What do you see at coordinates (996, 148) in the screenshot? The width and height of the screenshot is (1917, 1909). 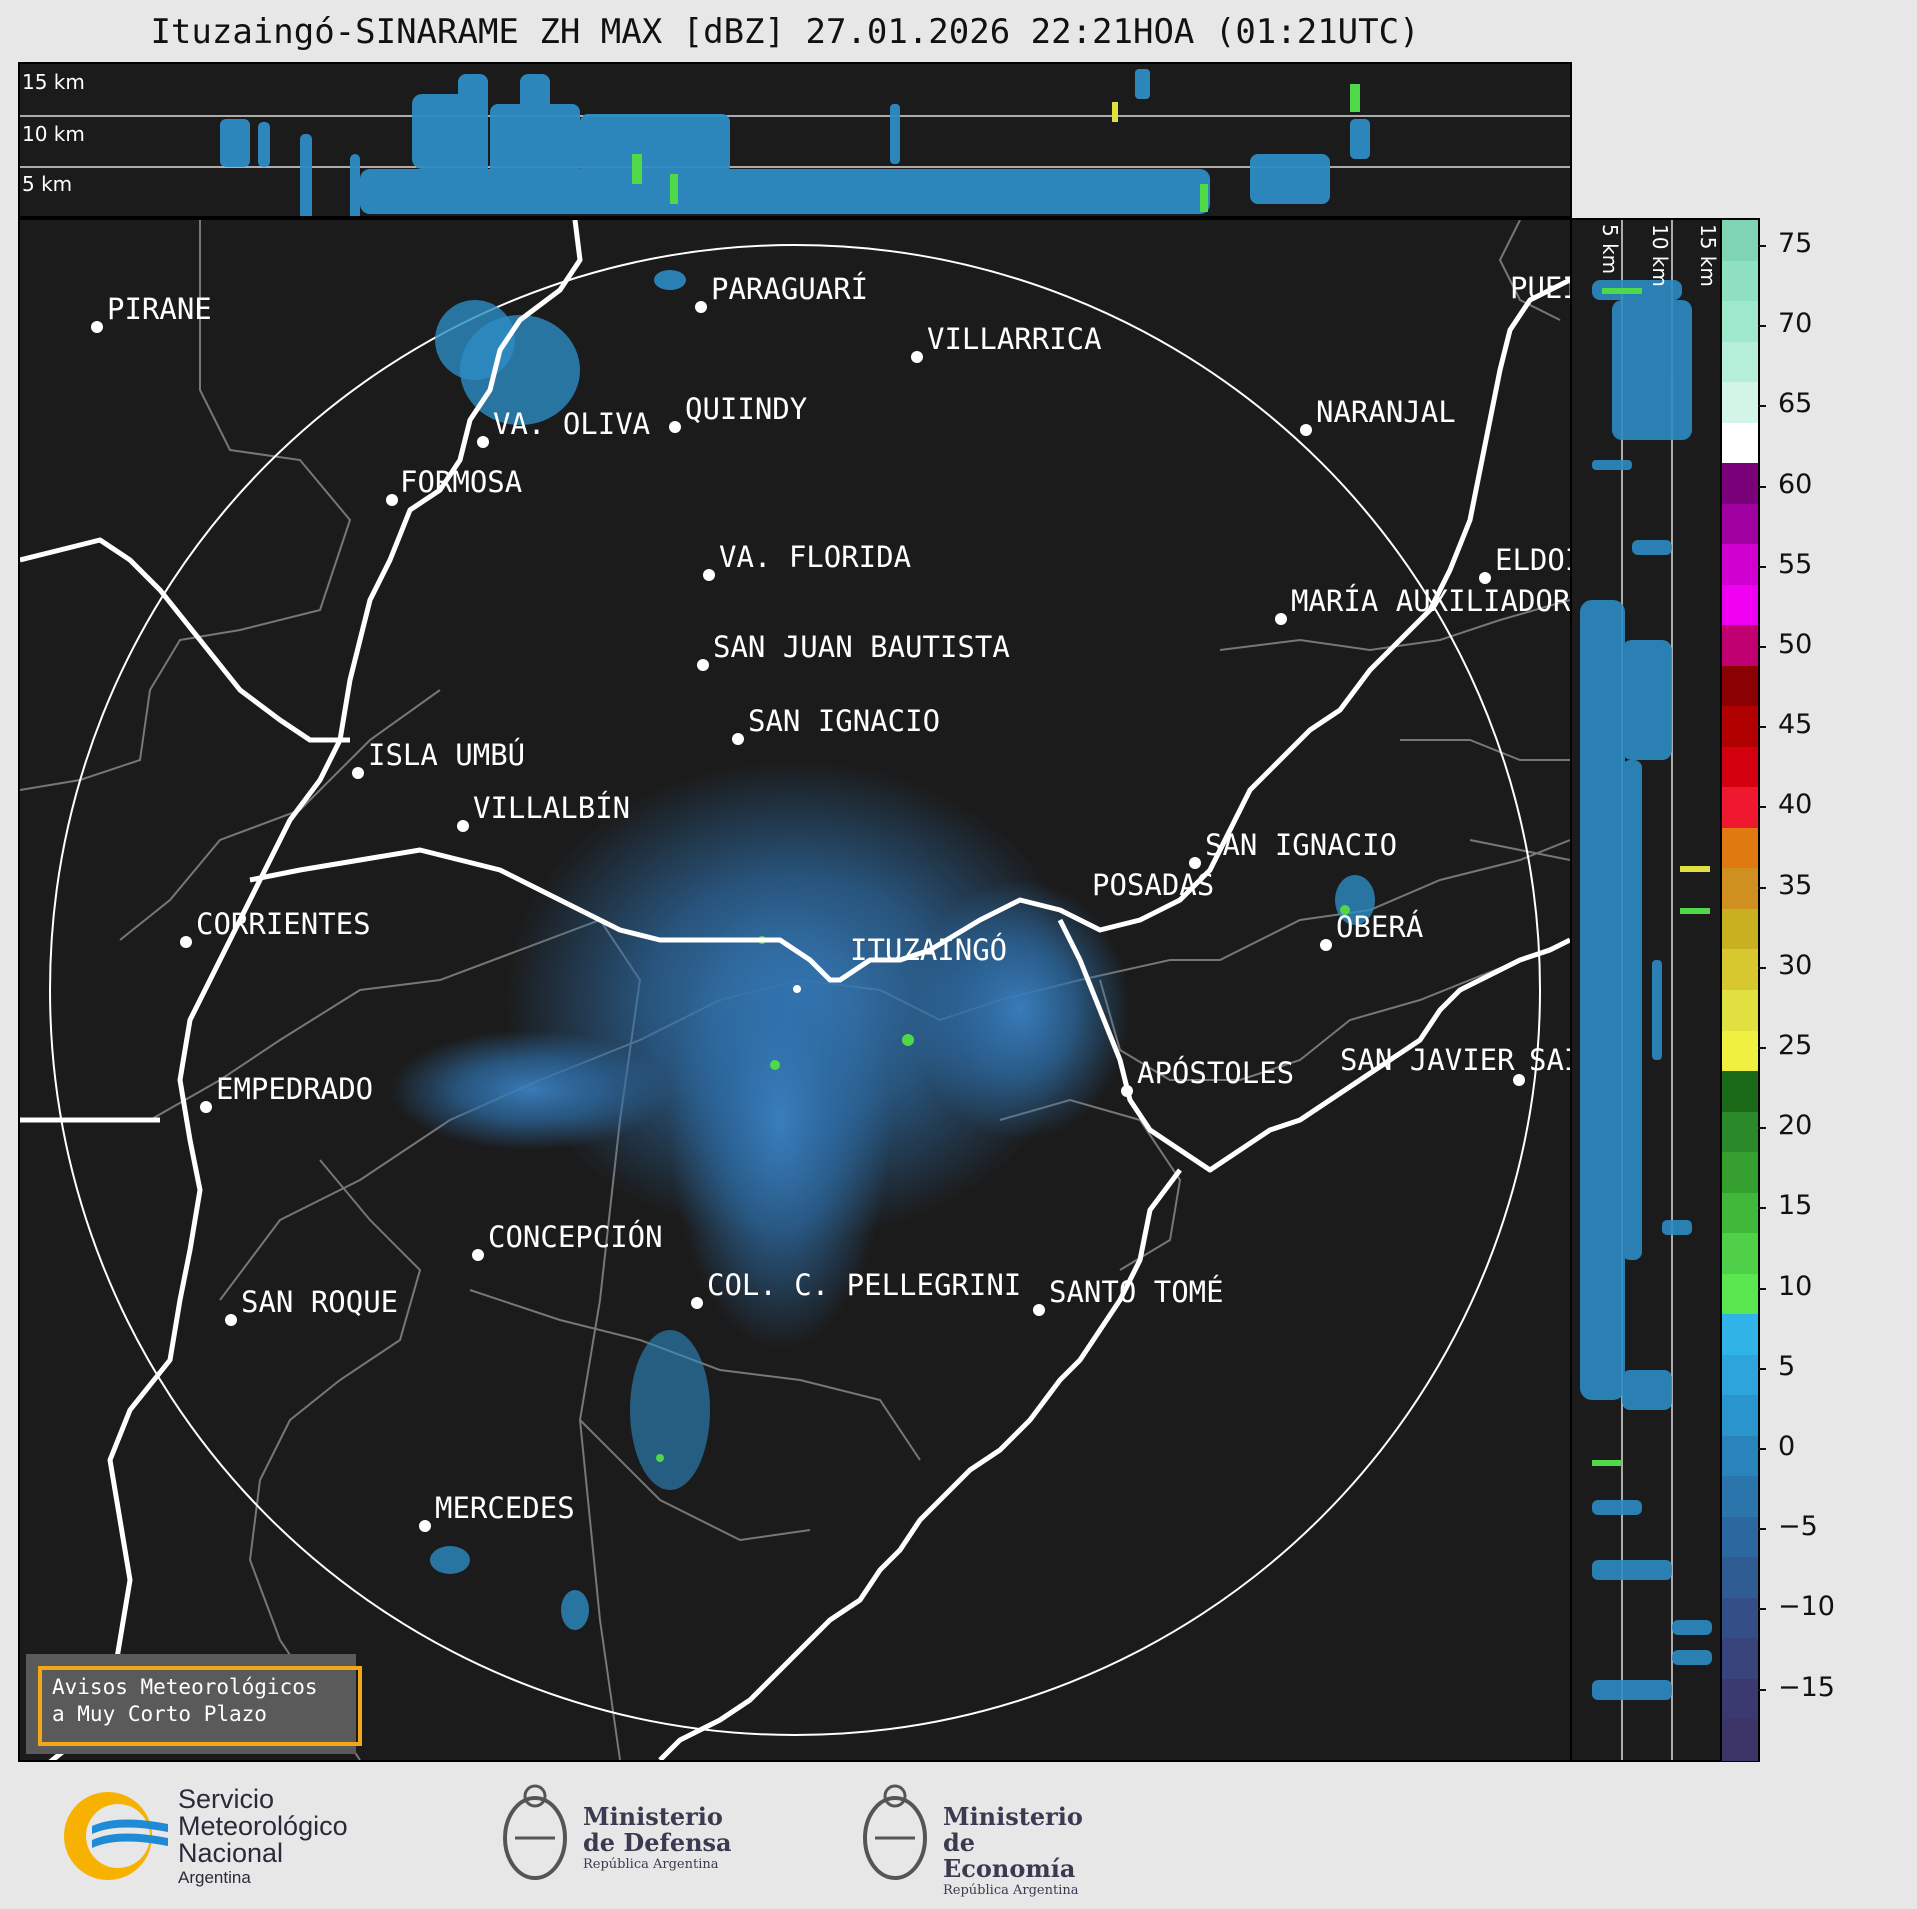 I see `top-echo-strong` at bounding box center [996, 148].